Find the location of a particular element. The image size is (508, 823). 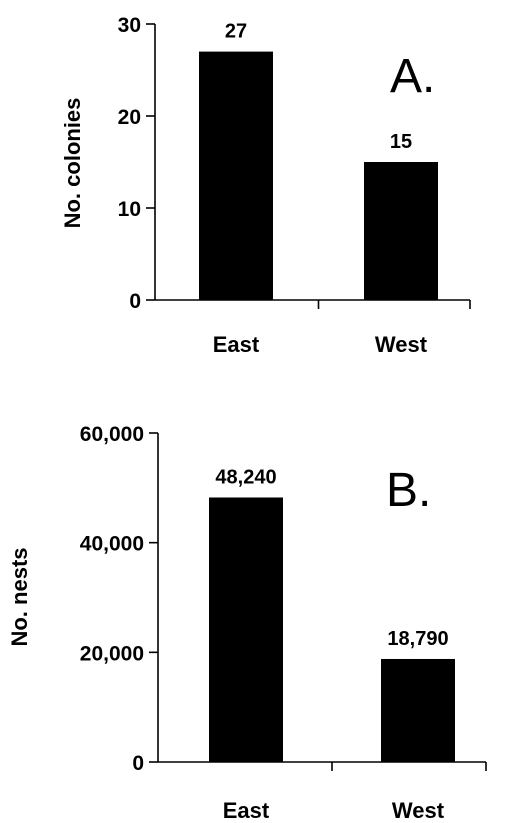

y-axis-label: No. nests is located at coordinates (19, 596).